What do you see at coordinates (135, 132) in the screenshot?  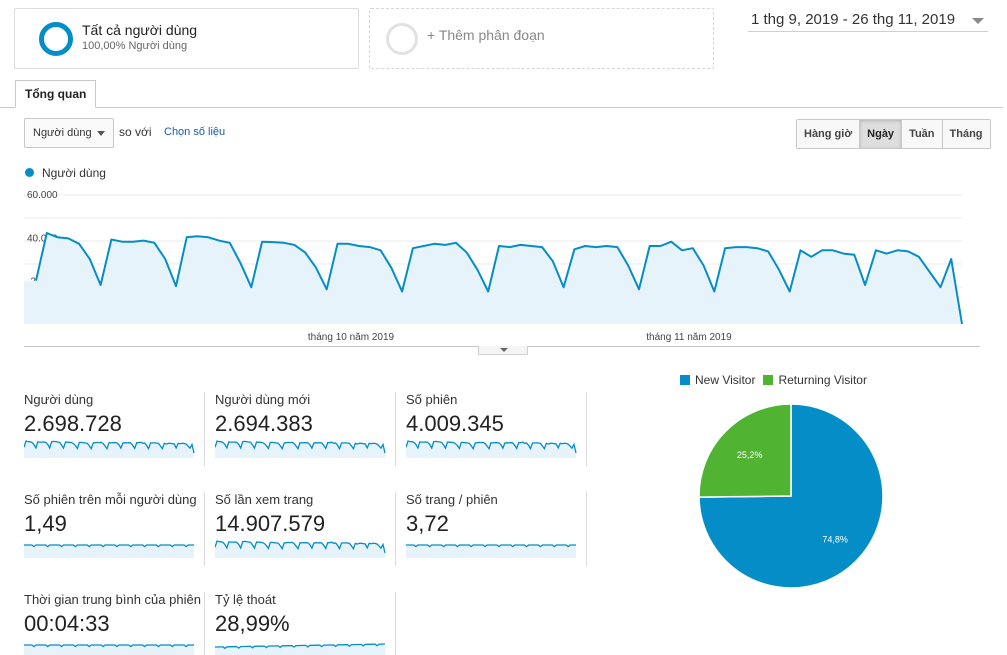 I see `compare-label: so với` at bounding box center [135, 132].